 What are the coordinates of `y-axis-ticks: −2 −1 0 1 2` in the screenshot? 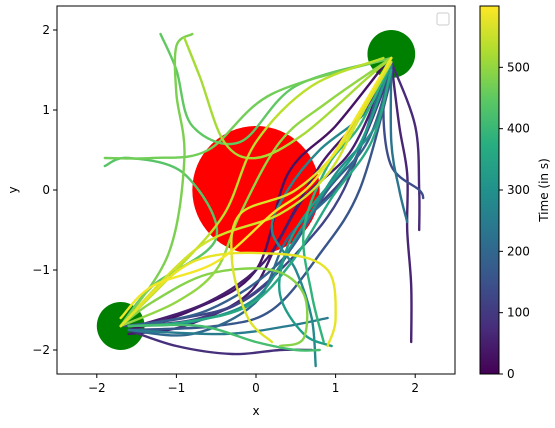 It's located at (44, 190).